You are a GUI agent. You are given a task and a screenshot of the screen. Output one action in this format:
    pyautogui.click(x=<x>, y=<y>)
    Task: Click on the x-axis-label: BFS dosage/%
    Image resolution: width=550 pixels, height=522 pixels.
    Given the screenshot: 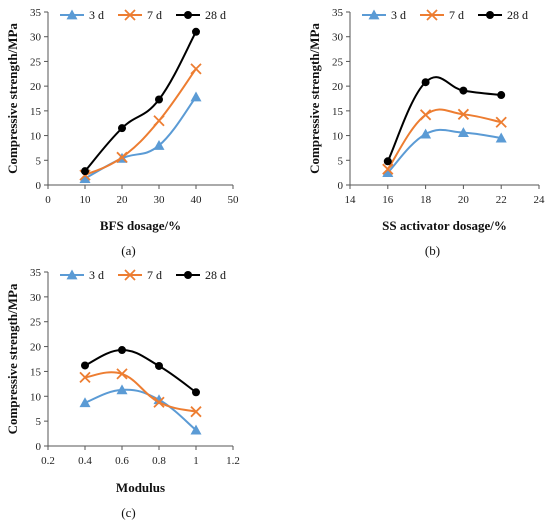 What is the action you would take?
    pyautogui.click(x=140, y=225)
    